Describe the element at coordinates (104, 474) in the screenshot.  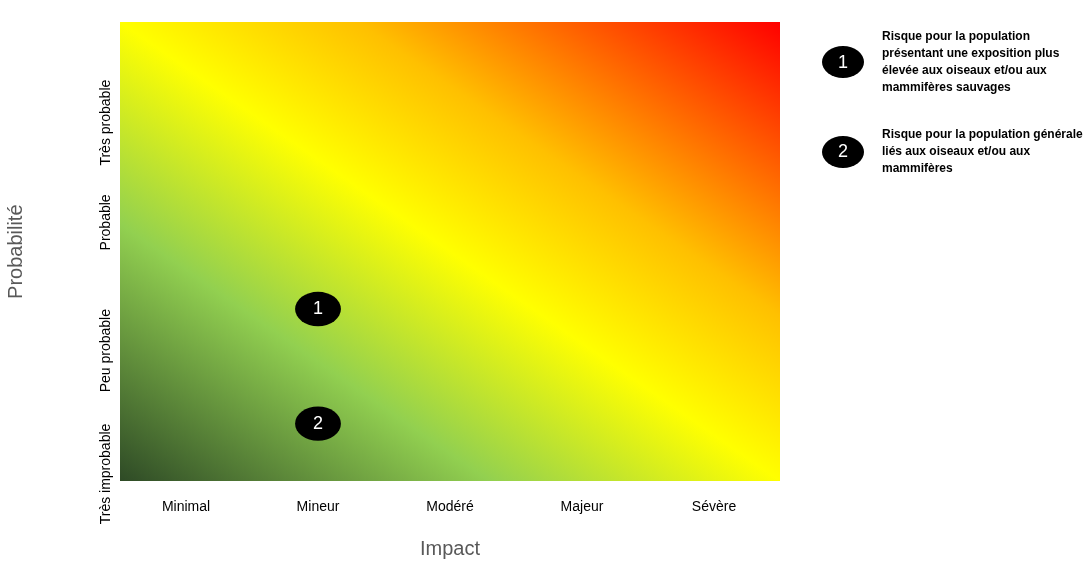
I see `y-tick-label: Très improbable` at that location.